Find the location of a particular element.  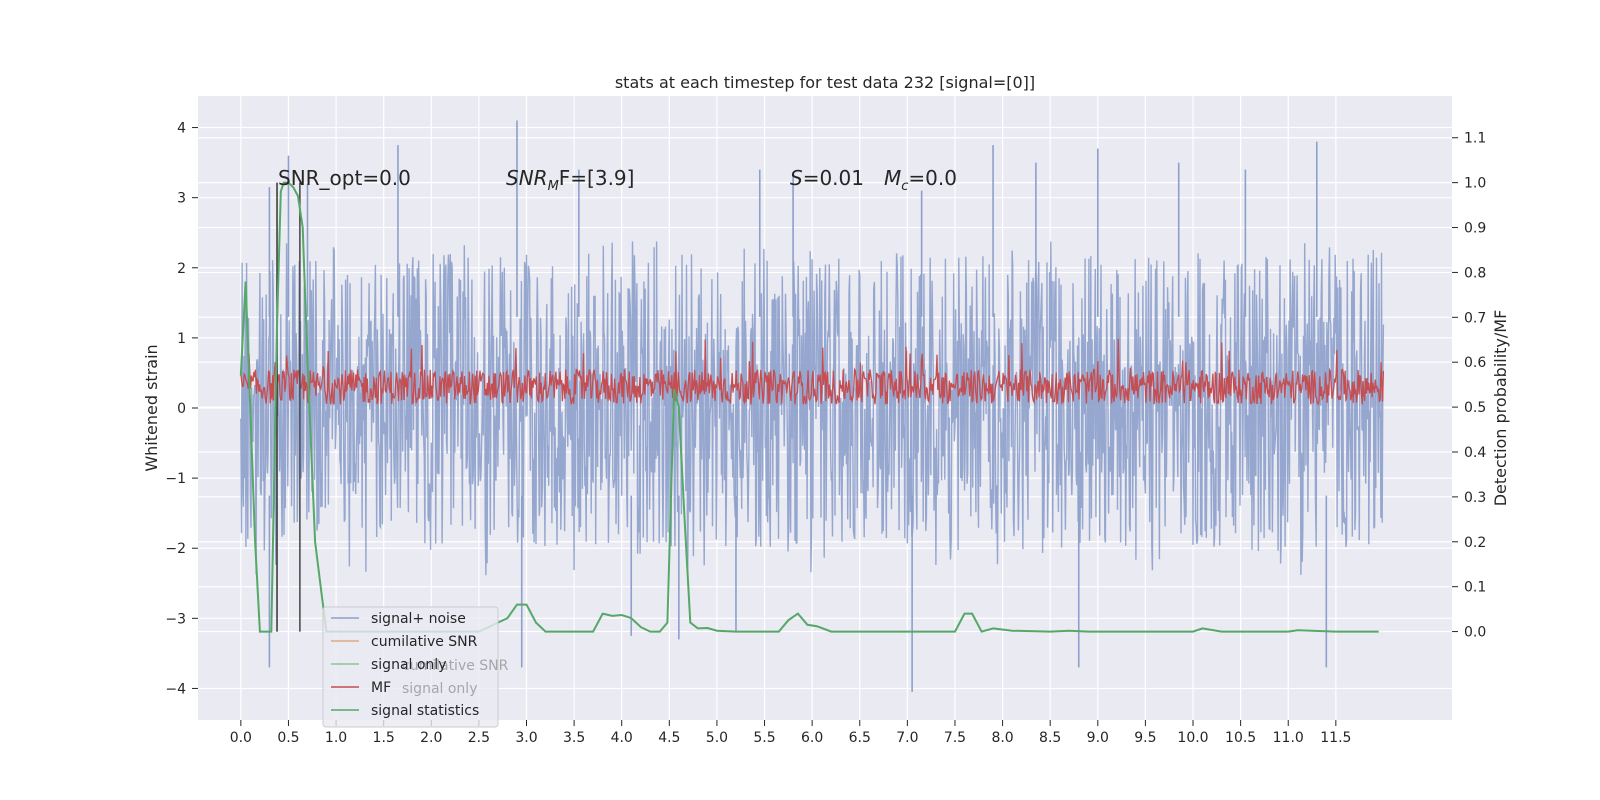

mc-rest: =0.0 is located at coordinates (932, 178).